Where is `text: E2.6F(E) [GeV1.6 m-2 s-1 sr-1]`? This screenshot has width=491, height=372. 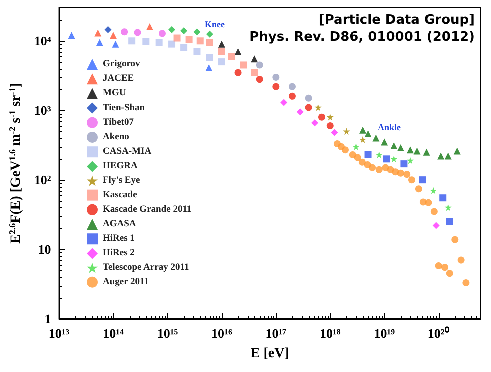
text: E2.6F(E) [GeV1.6 m-2 s-1 sr-1] is located at coordinates (16, 163).